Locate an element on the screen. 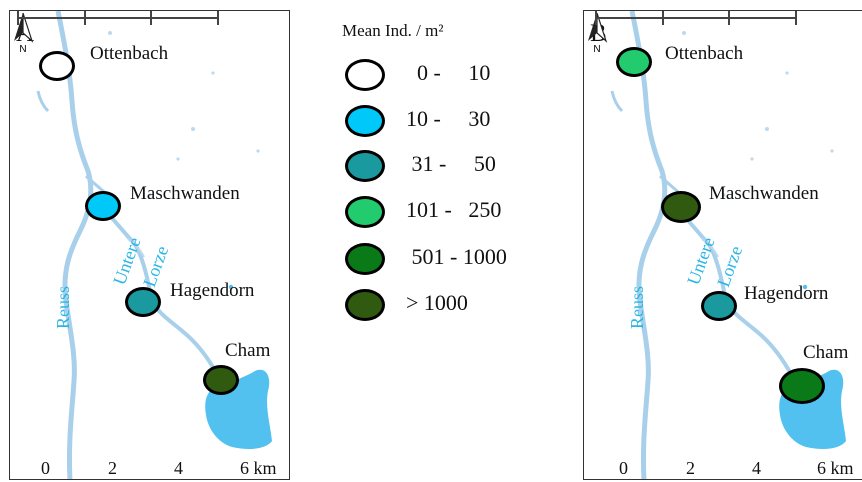 Image resolution: width=862 pixels, height=482 pixels. legend-row: 31 - 50 is located at coordinates (446, 165).